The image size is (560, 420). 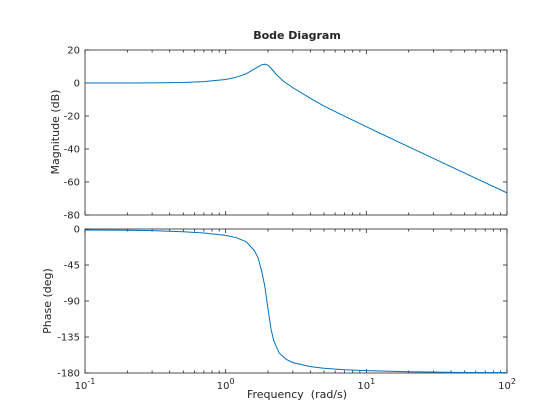 What do you see at coordinates (73, 51) in the screenshot?
I see `magnitude-ytick-label: 20` at bounding box center [73, 51].